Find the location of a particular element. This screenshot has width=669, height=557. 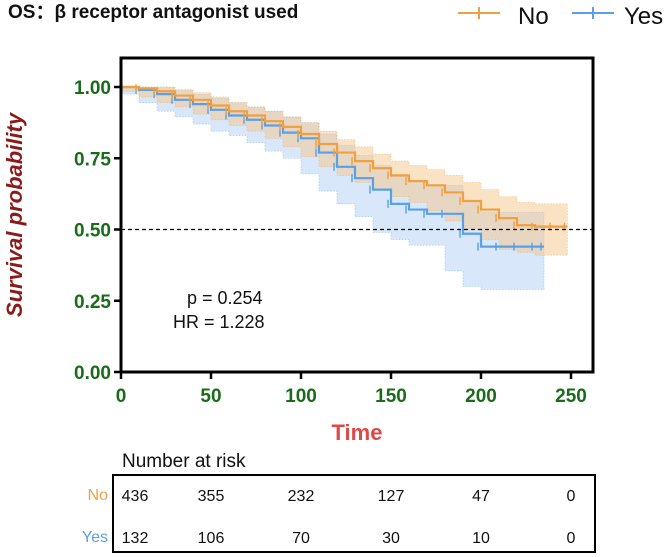

y-tick-label: 0.25 is located at coordinates (92, 302).